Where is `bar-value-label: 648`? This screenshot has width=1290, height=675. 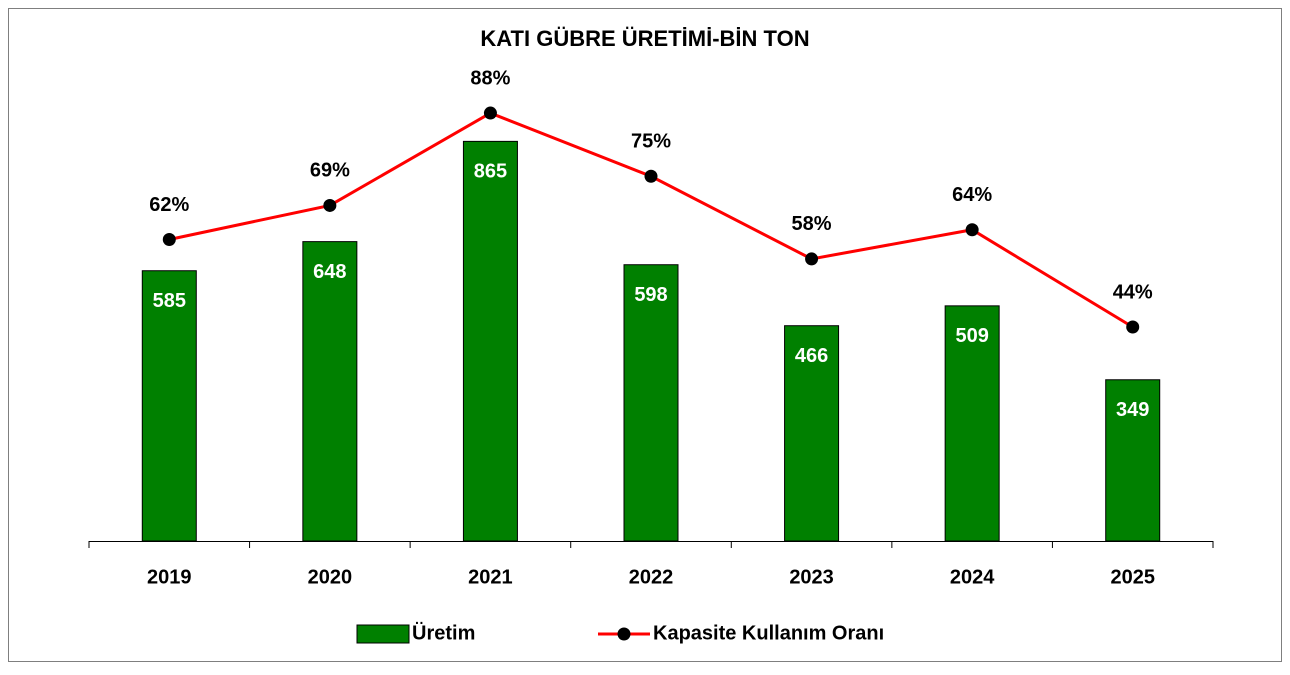 bar-value-label: 648 is located at coordinates (329, 272).